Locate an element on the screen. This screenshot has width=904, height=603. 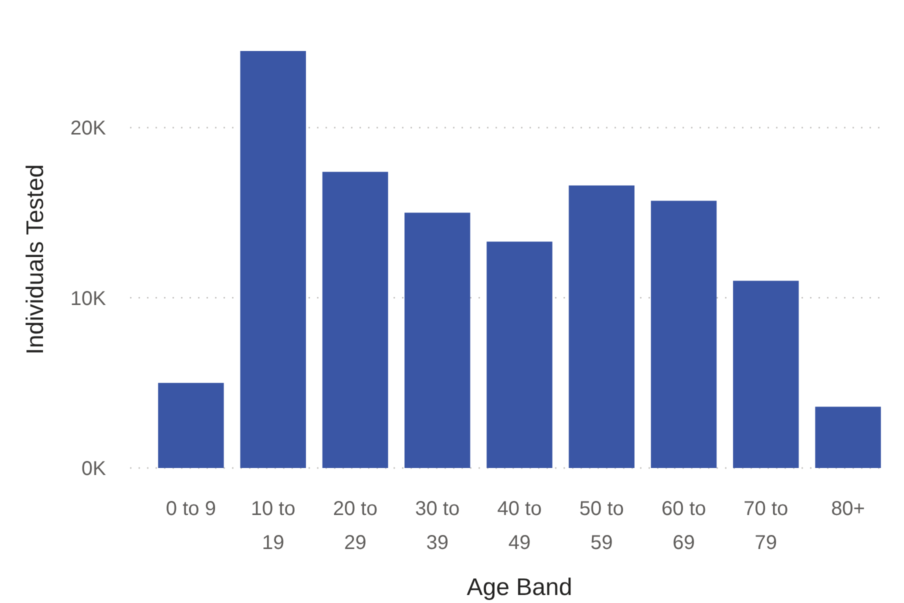
y-tick-label: 0K is located at coordinates (94, 469).